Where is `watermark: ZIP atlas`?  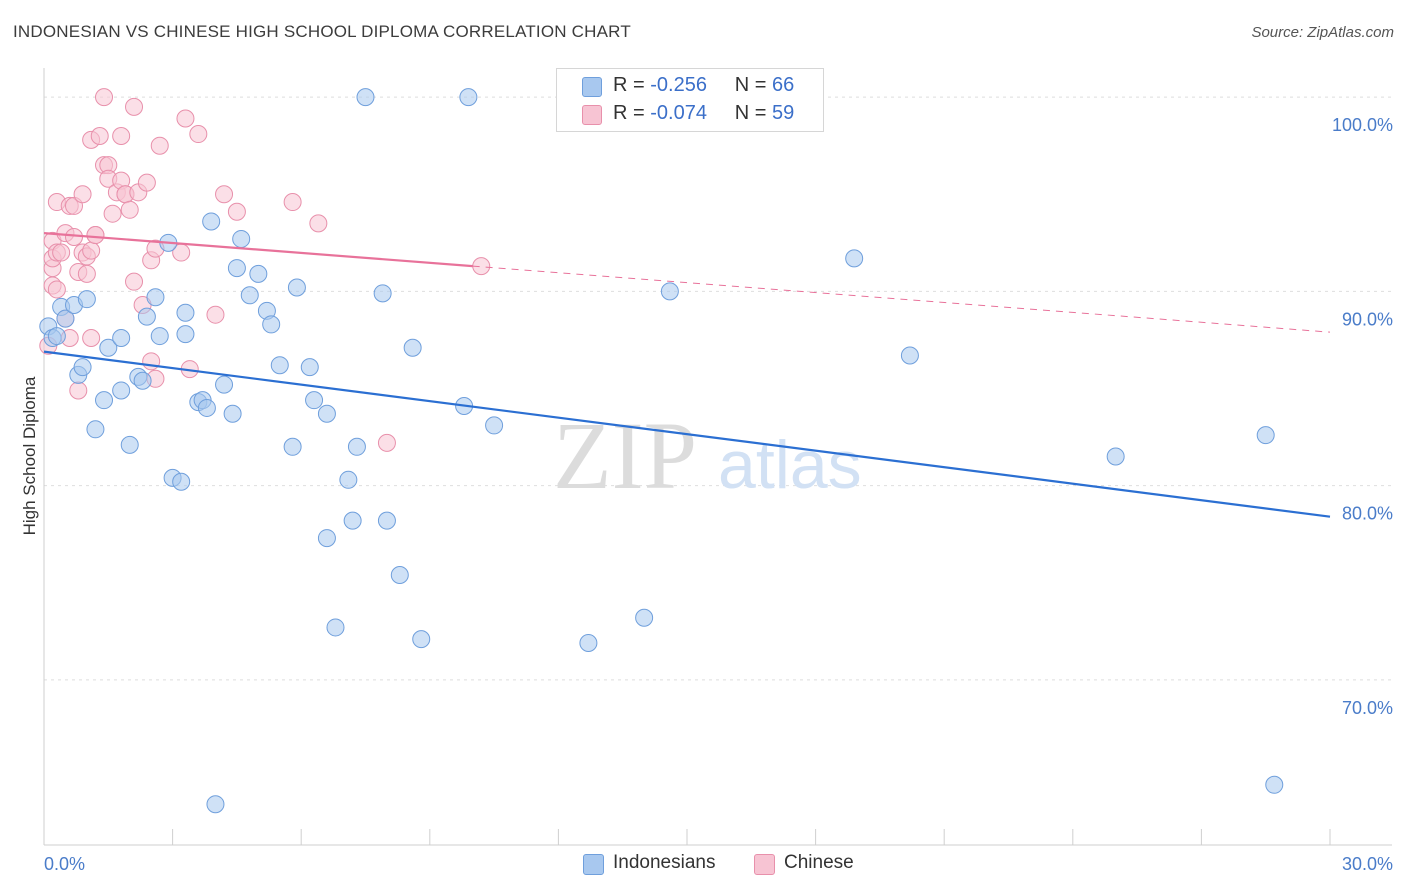 watermark: ZIP atlas is located at coordinates (707, 455).